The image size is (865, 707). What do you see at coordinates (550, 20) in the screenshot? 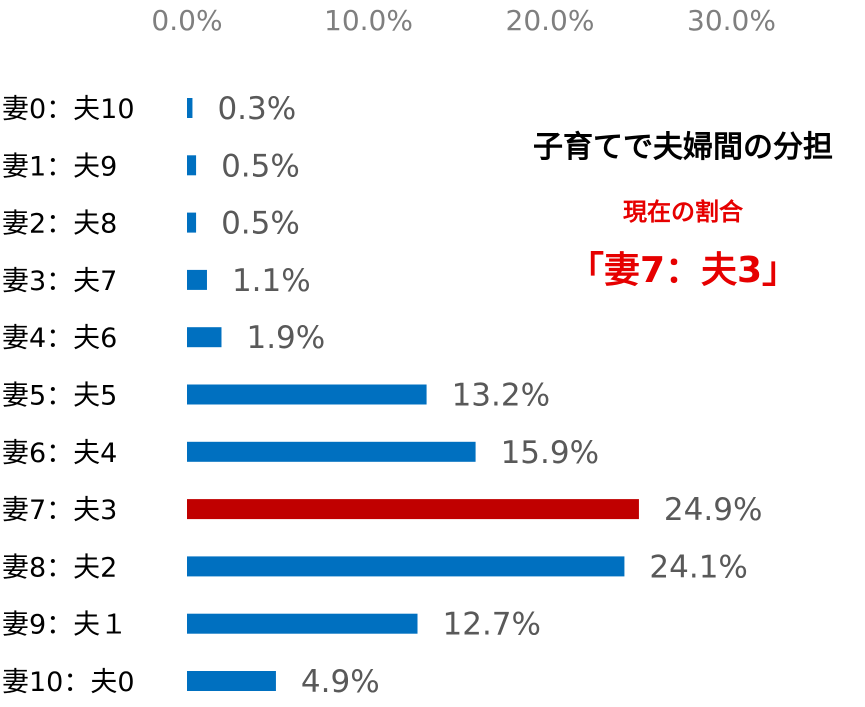
I see `x-tick-label: 20.0%` at bounding box center [550, 20].